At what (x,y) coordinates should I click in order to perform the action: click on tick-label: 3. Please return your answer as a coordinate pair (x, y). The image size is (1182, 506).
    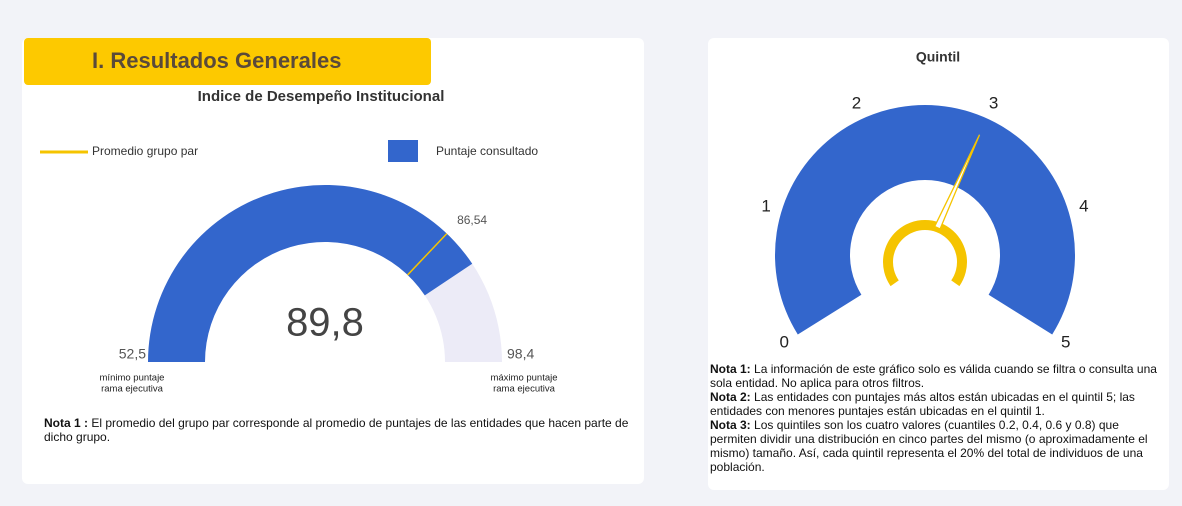
    Looking at the image, I should click on (993, 102).